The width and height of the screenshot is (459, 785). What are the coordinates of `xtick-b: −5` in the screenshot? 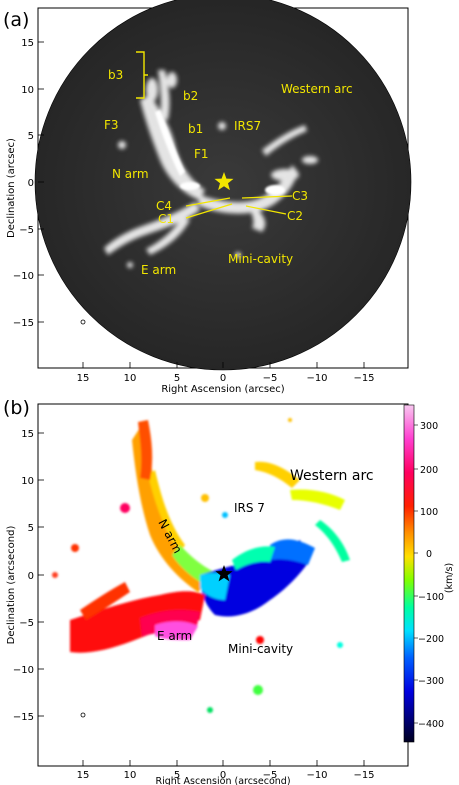 It's located at (270, 775).